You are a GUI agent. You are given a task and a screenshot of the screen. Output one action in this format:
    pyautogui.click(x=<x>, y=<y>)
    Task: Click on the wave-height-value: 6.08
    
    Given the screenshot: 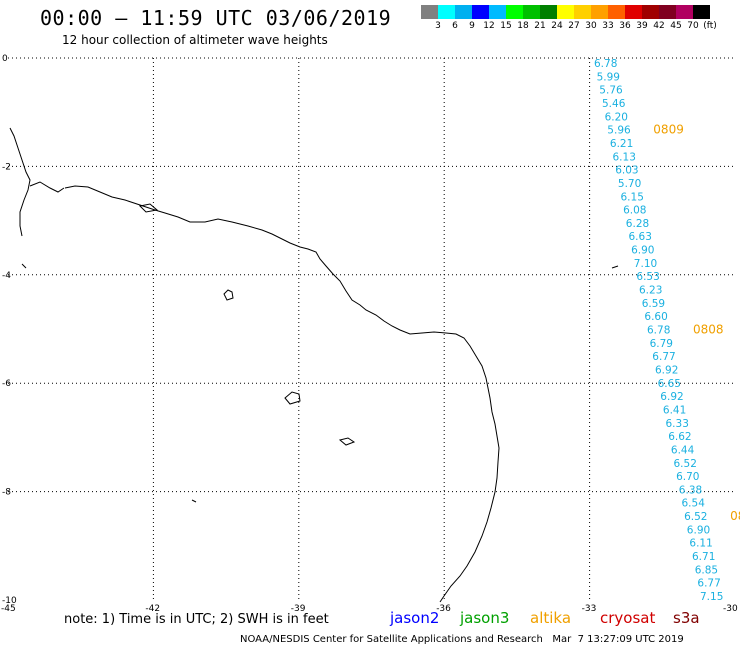 What is the action you would take?
    pyautogui.click(x=634, y=211)
    